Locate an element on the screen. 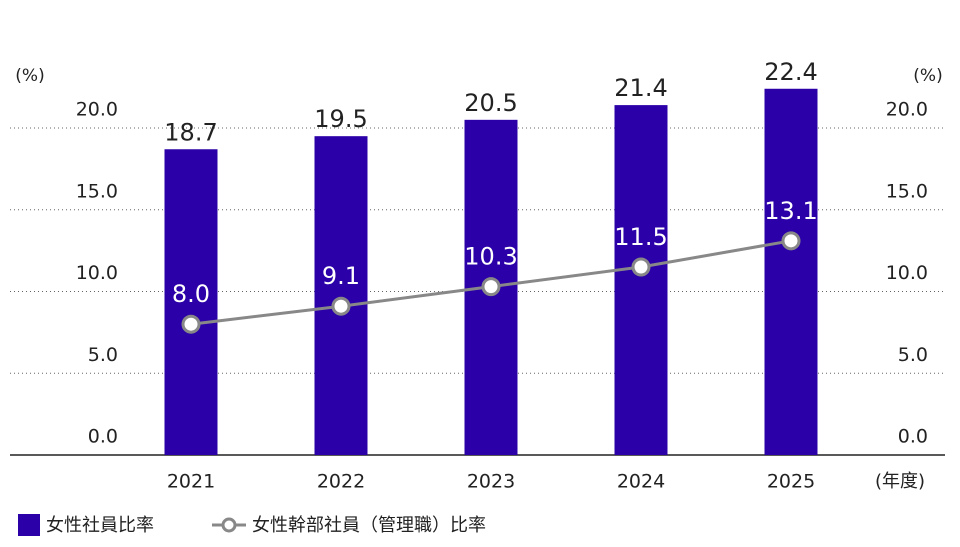 The width and height of the screenshot is (960, 547). bar-value-label: 19.5 is located at coordinates (340, 119).